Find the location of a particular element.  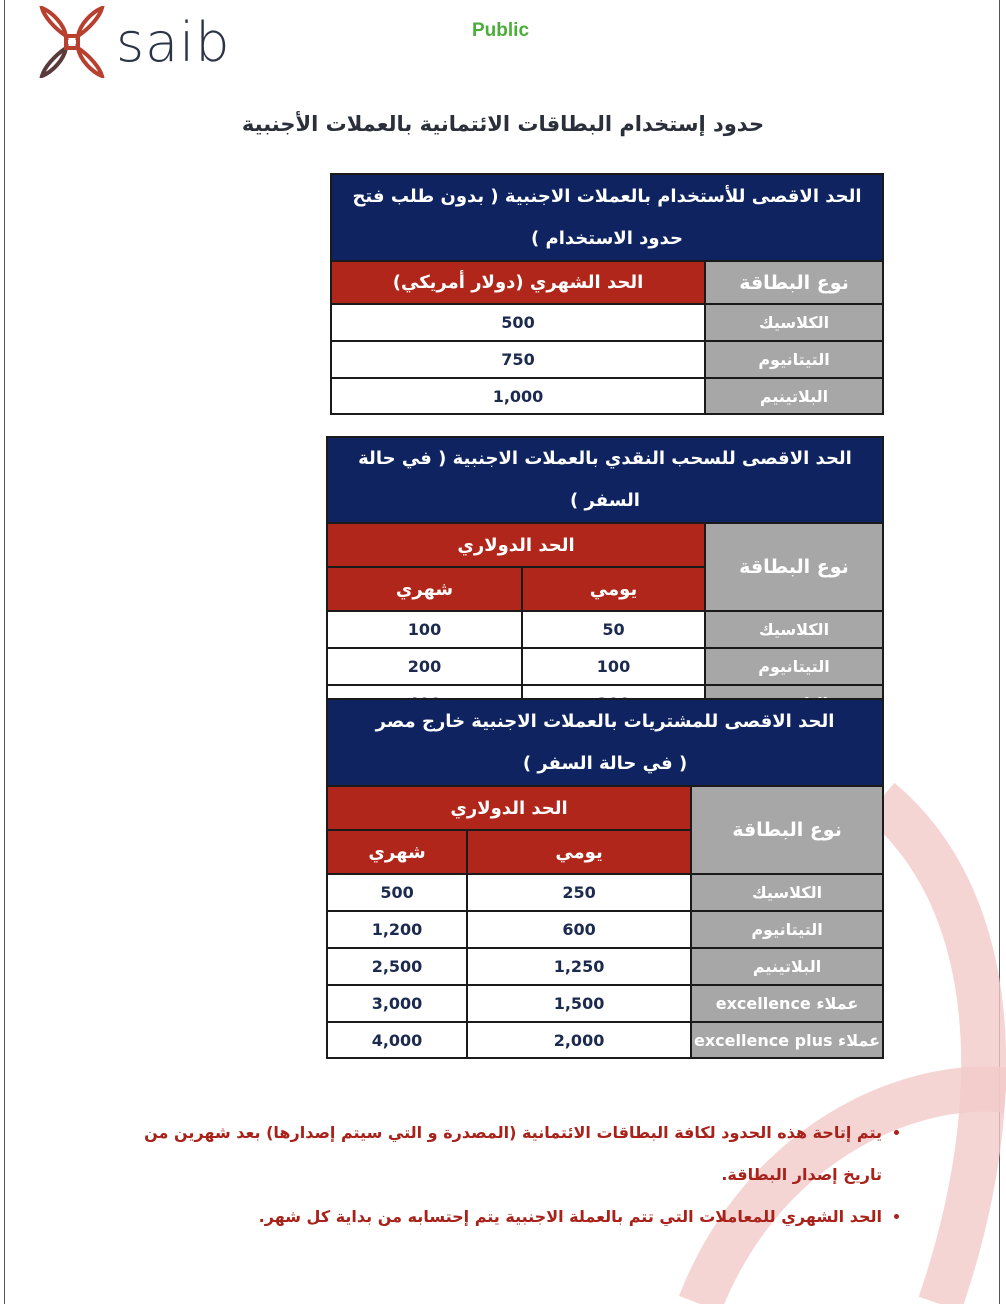

table-row: البلاتينيم 1,250 2,500 is located at coordinates (605, 966).